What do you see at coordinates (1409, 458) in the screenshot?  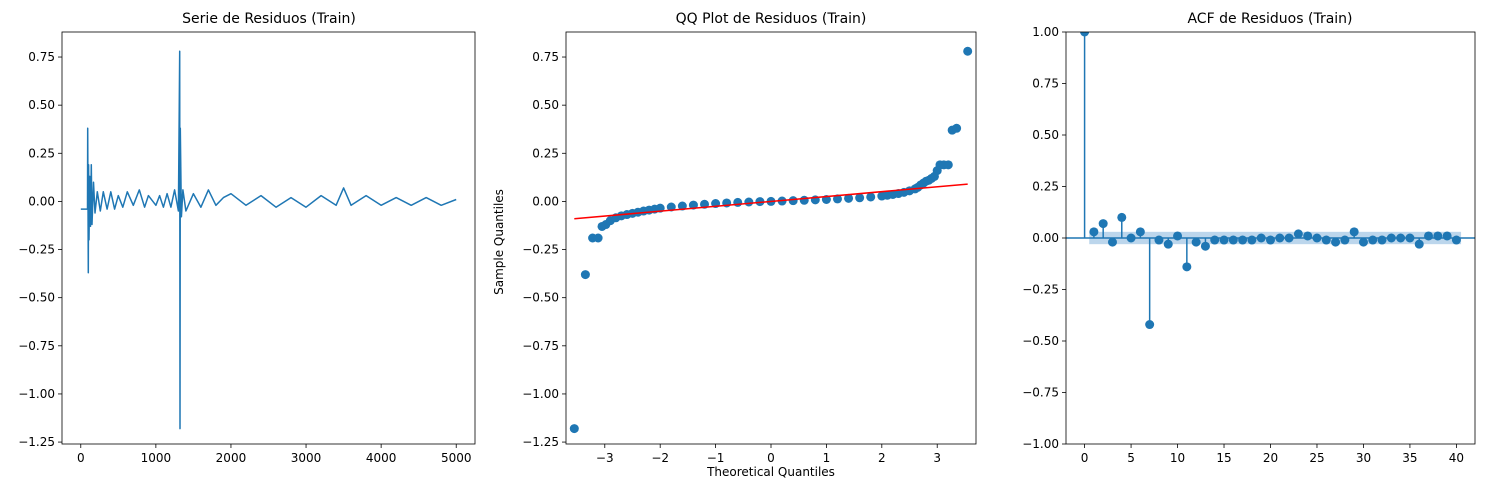 I see `acf-xtick-label: 35` at bounding box center [1409, 458].